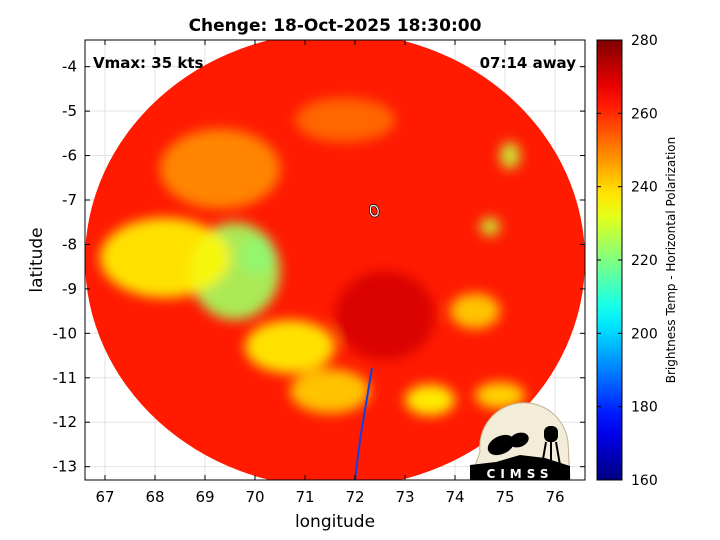 Image resolution: width=720 pixels, height=540 pixels. Describe the element at coordinates (644, 334) in the screenshot. I see `colorbar-tick-label: 200` at that location.